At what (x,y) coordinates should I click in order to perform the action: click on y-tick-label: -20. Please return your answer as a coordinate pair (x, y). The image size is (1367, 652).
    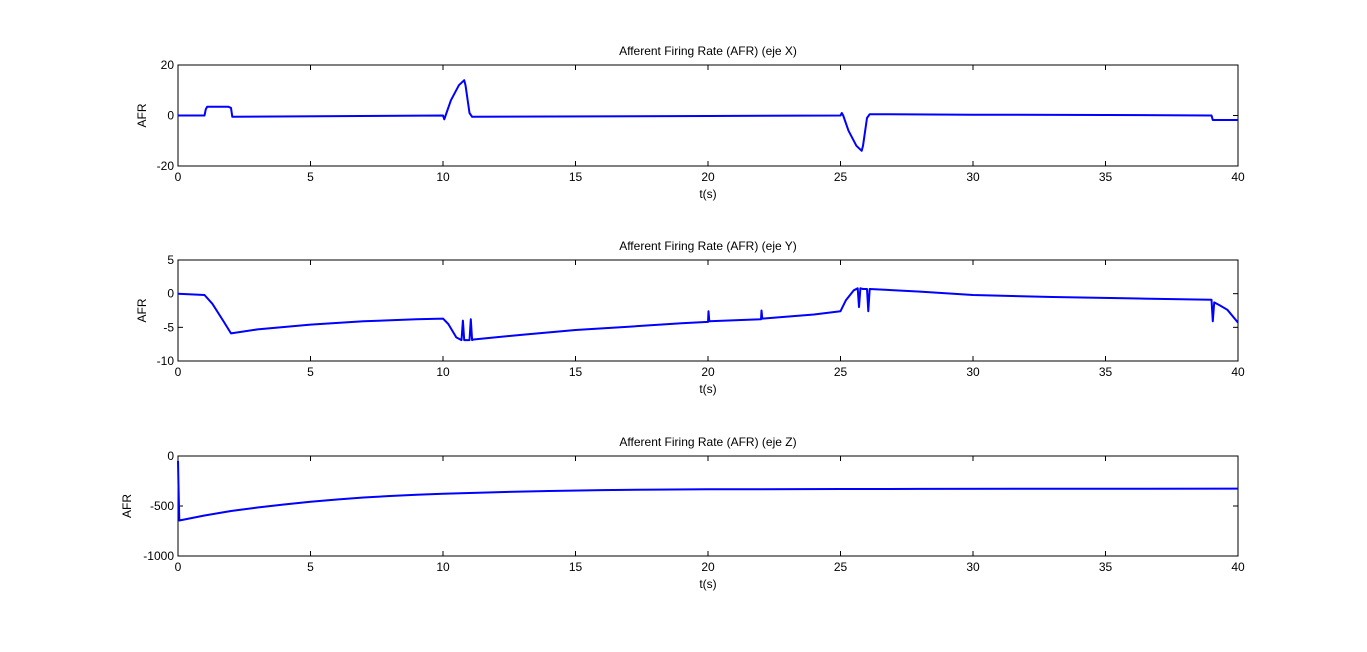
    Looking at the image, I should click on (166, 166).